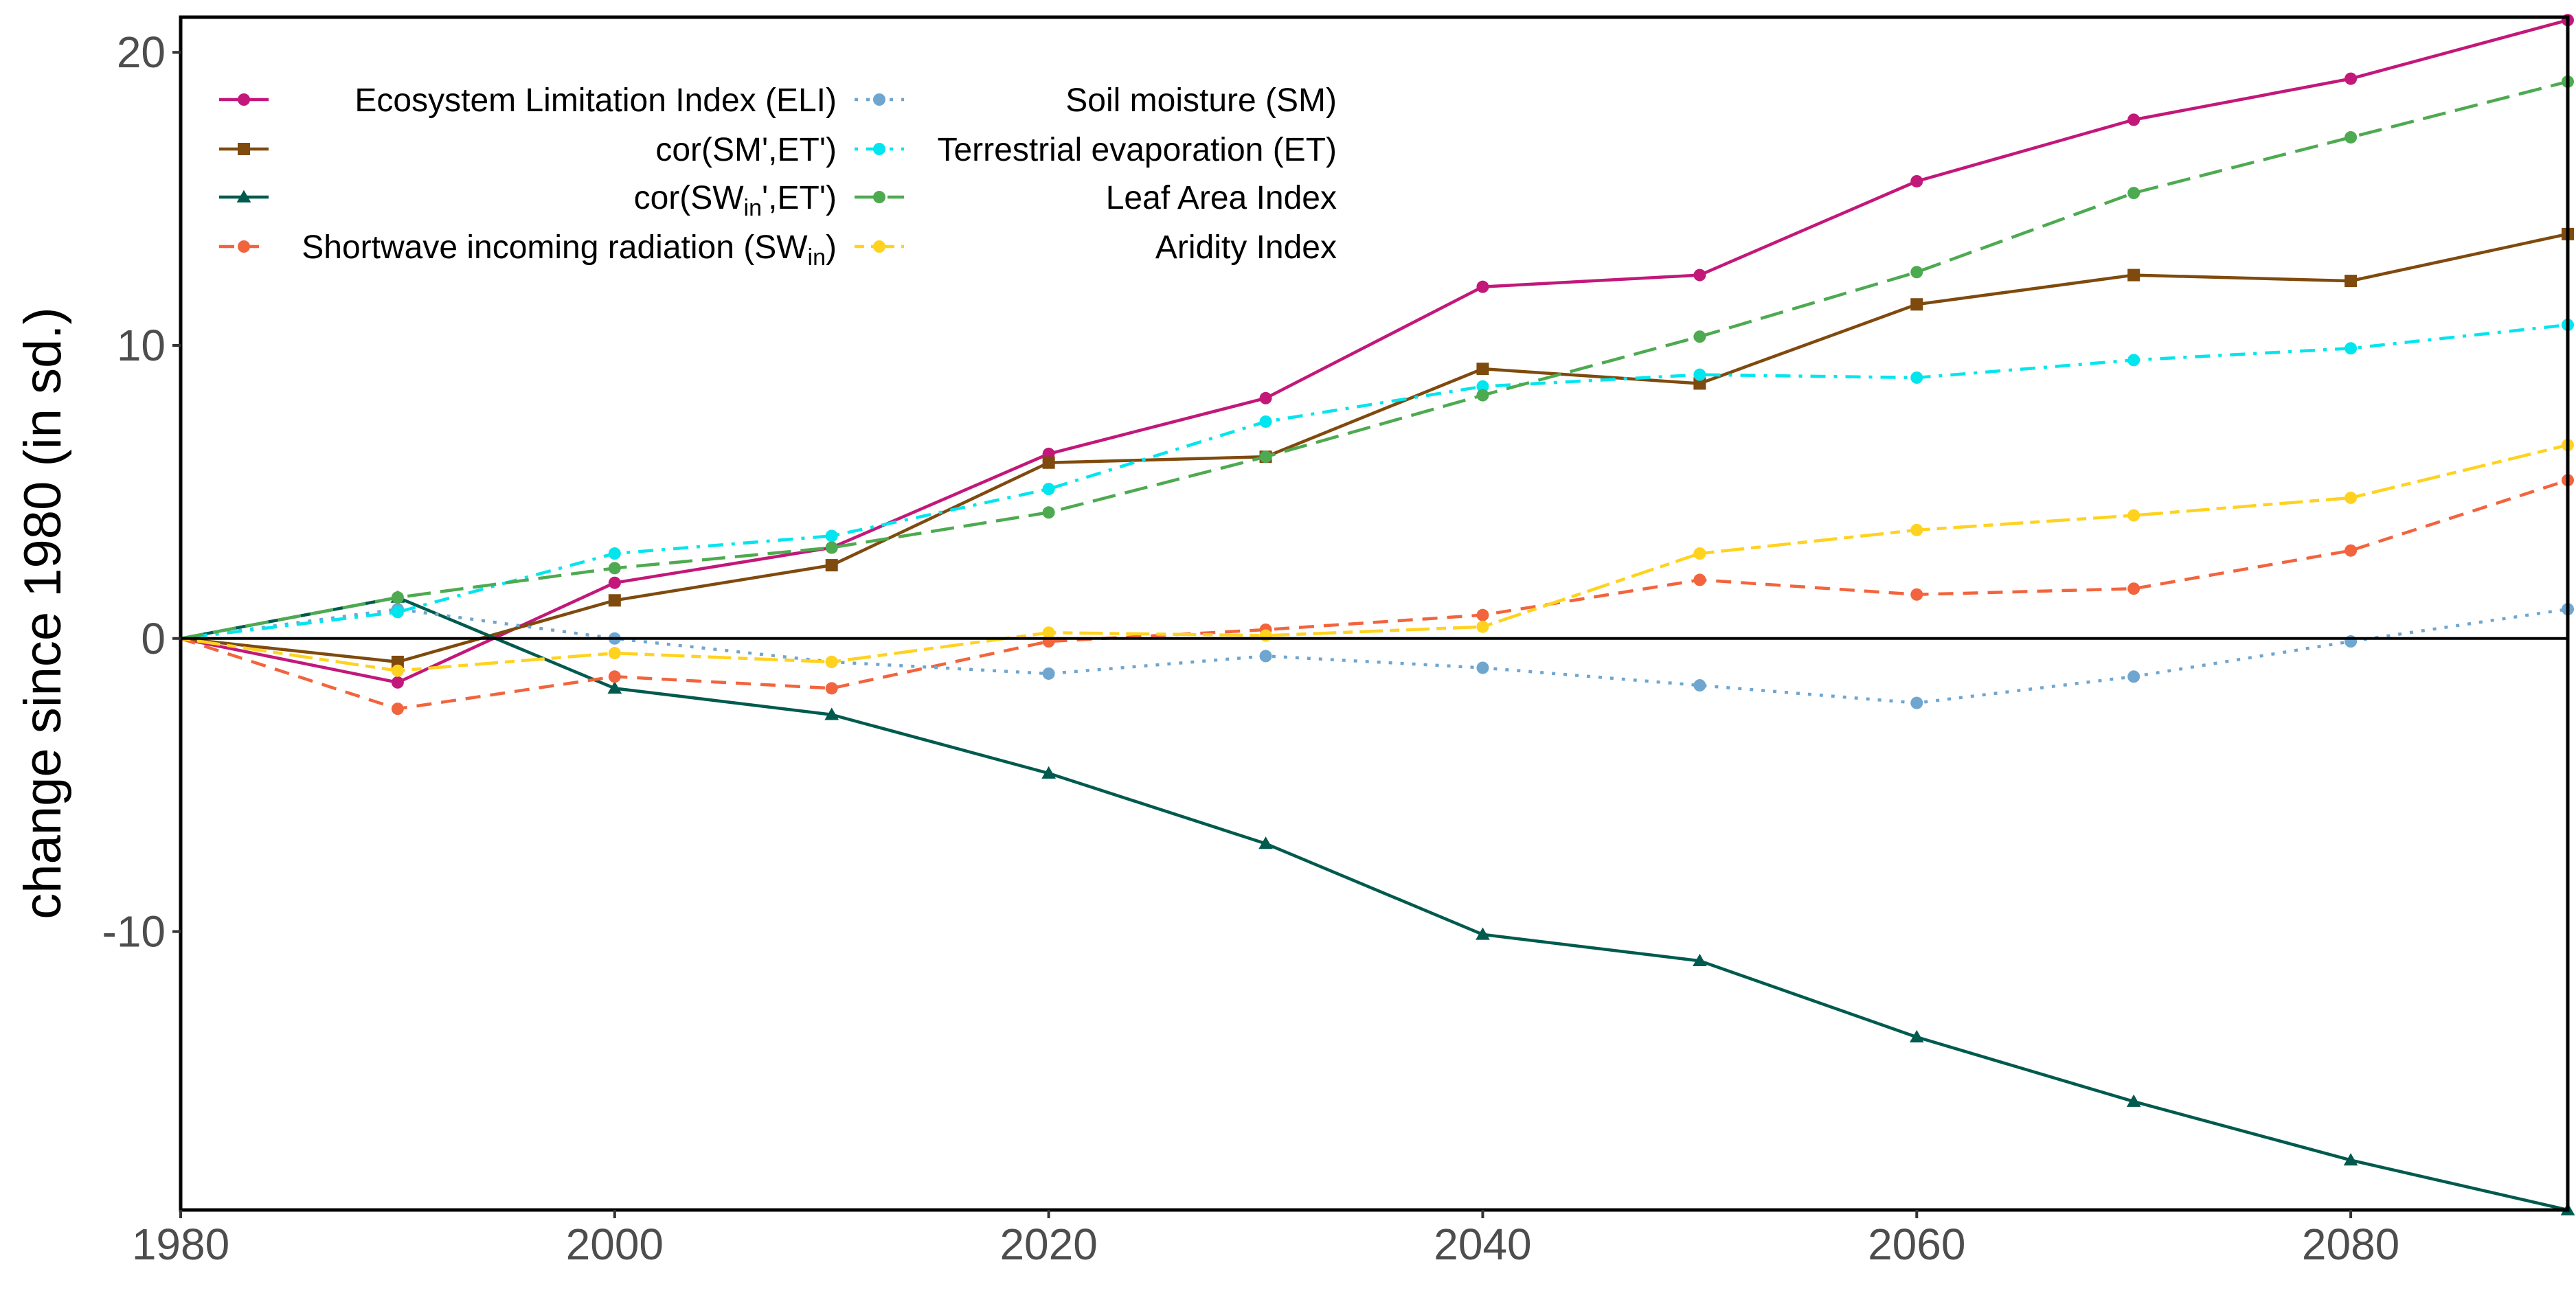 This screenshot has height=1291, width=2576. I want to click on legend-item-leaf-area-index: Leaf Area Index, so click(1096, 198).